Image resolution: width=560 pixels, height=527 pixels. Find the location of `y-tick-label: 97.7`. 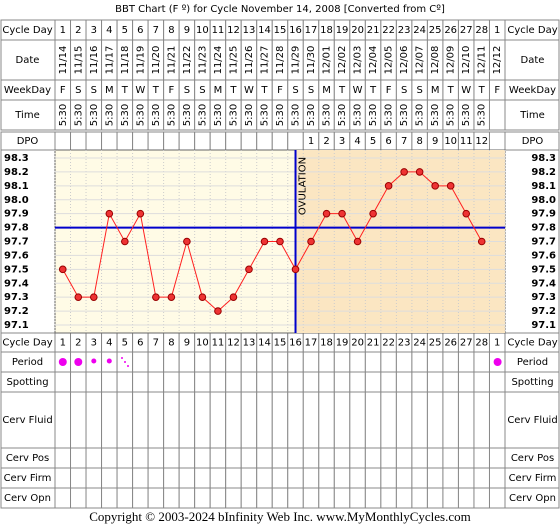

y-tick-label: 97.7 is located at coordinates (16, 242).